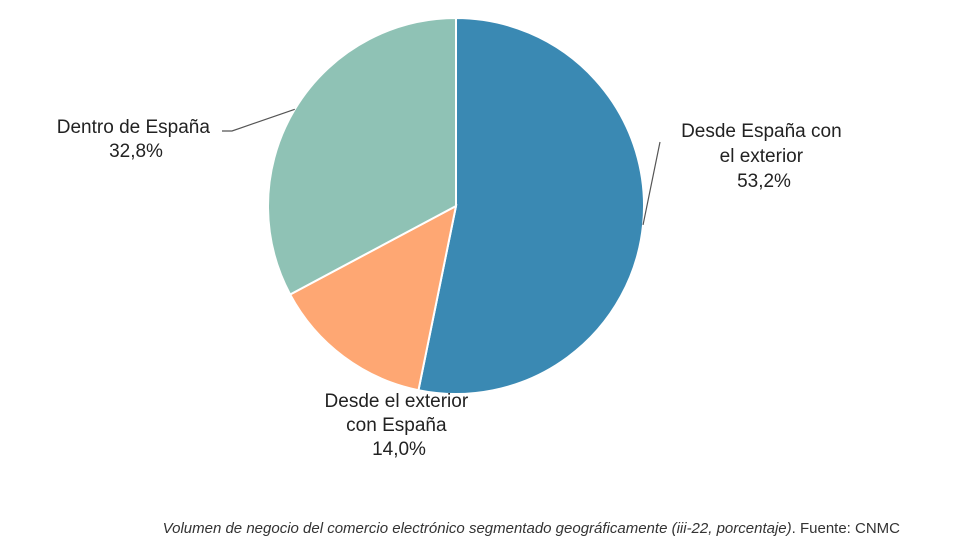 The width and height of the screenshot is (980, 552). I want to click on slice-label-line: Desde España con, so click(761, 131).